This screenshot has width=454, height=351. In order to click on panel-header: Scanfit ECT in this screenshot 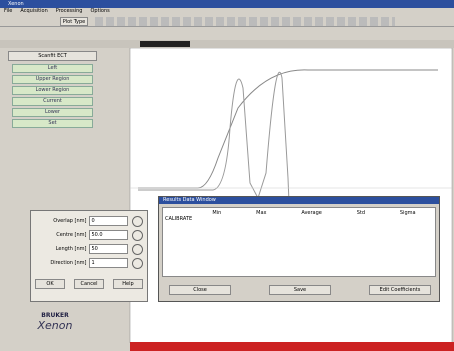, I will do `click(52, 56)`.